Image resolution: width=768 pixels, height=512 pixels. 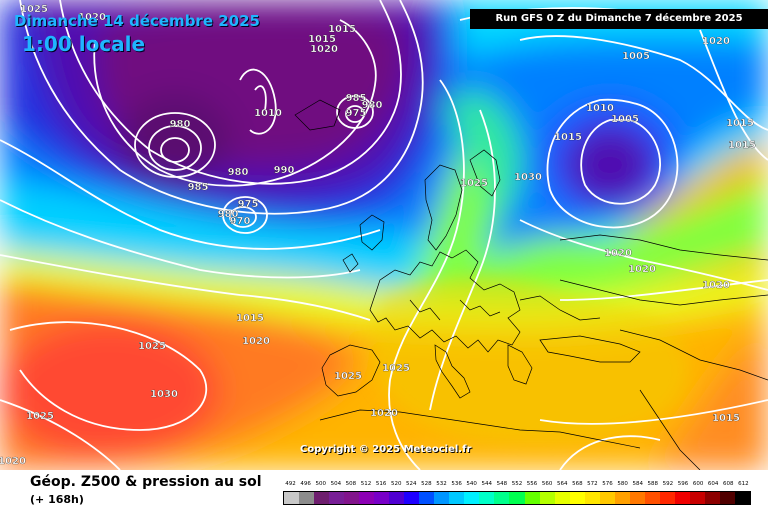 I want to click on scale-tick-label: 580, so click(x=622, y=484).